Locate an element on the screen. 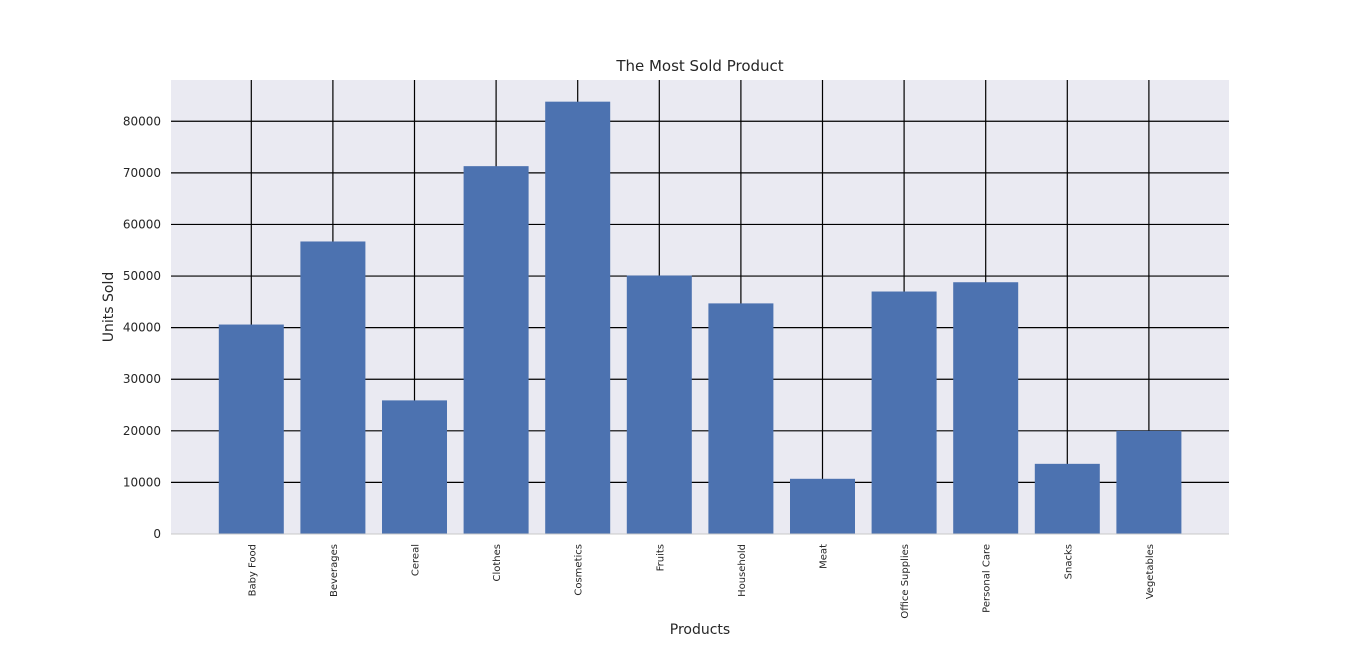  bar-fruits is located at coordinates (659, 404).